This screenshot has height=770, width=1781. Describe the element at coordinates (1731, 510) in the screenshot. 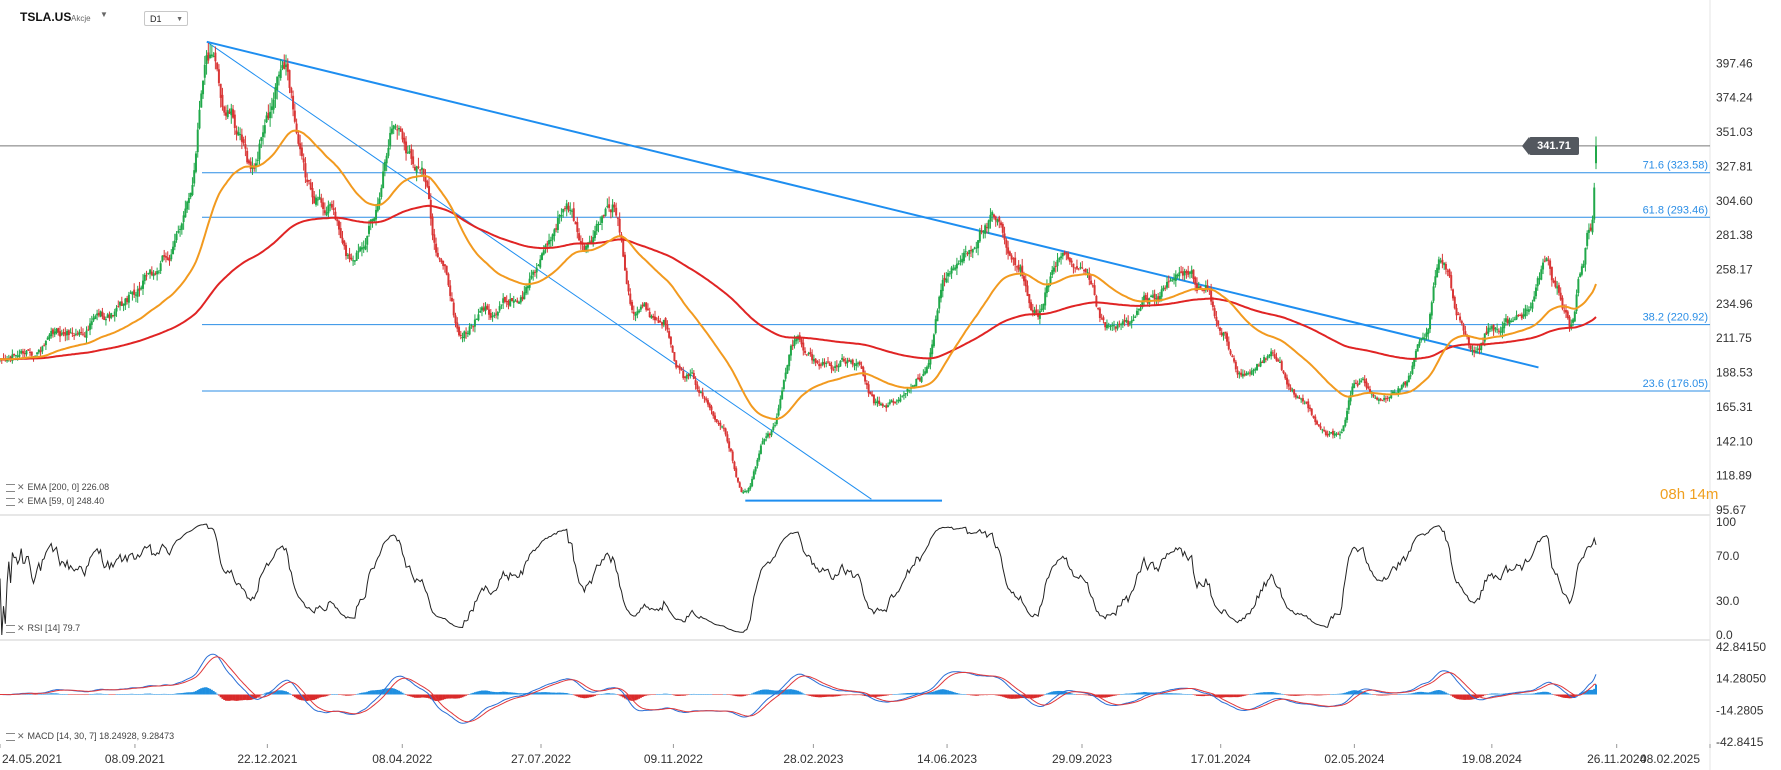

I see `price-axis-tick-label: 95.67` at that location.